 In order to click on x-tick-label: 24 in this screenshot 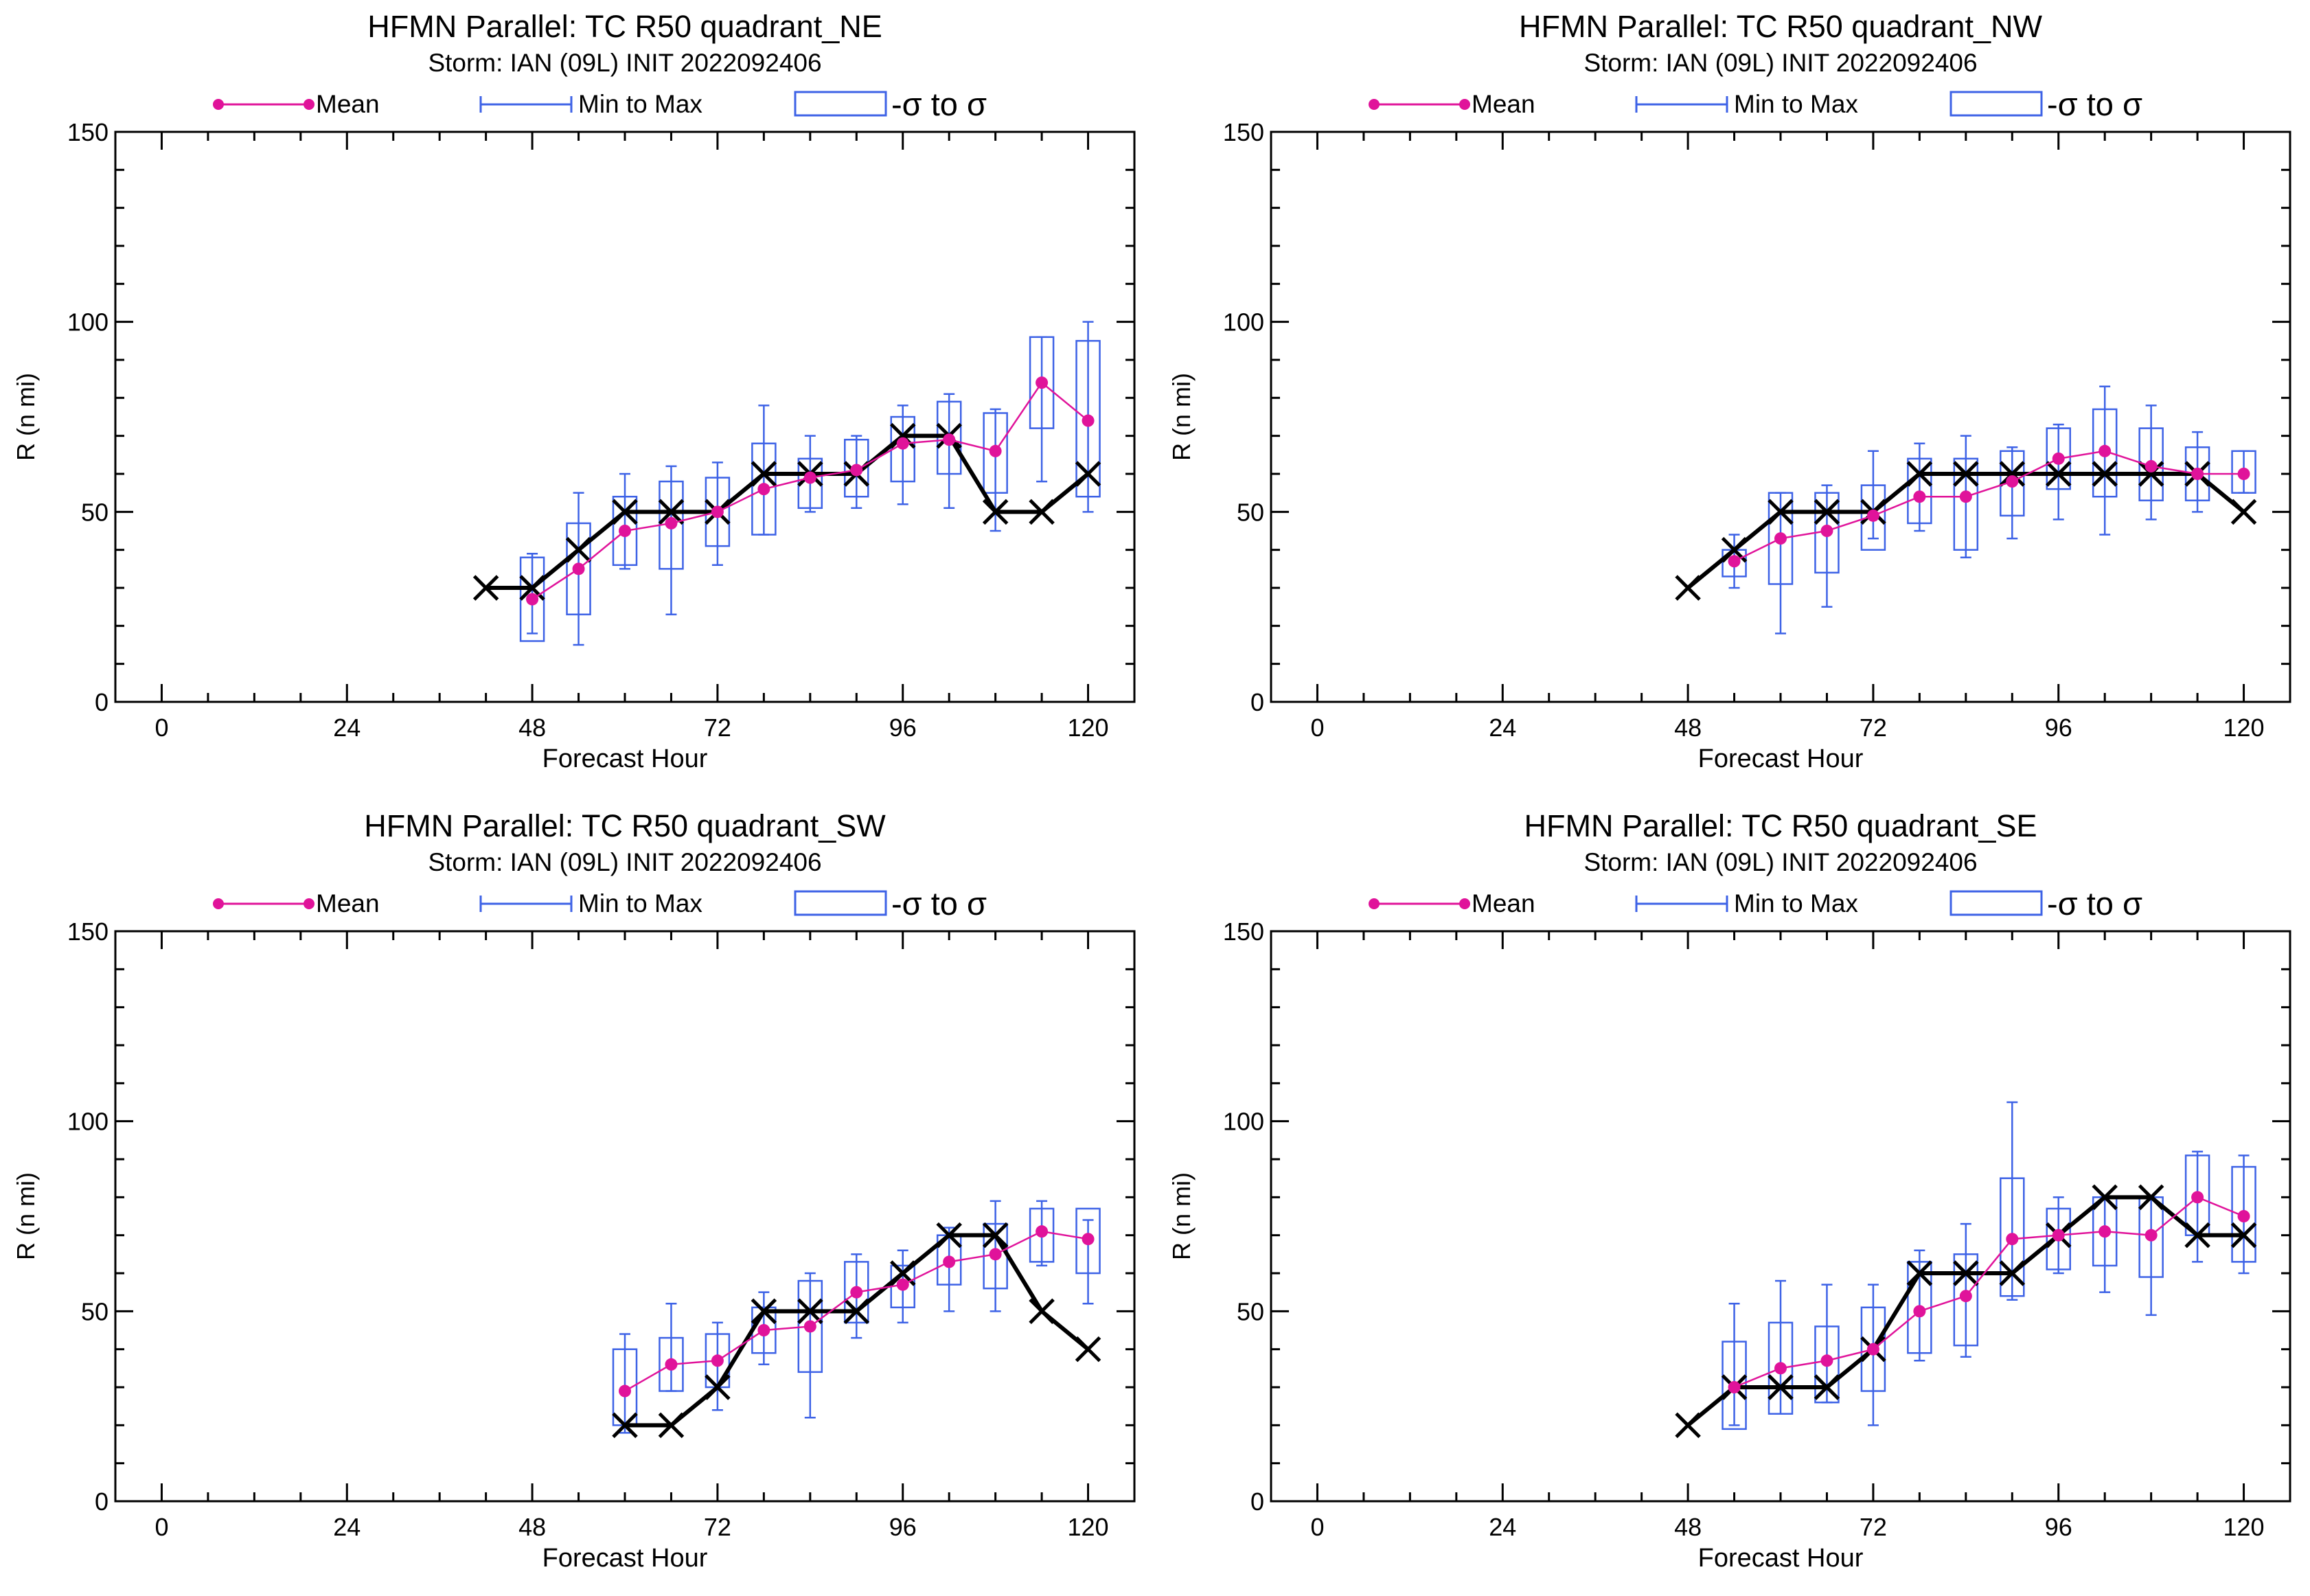, I will do `click(347, 728)`.